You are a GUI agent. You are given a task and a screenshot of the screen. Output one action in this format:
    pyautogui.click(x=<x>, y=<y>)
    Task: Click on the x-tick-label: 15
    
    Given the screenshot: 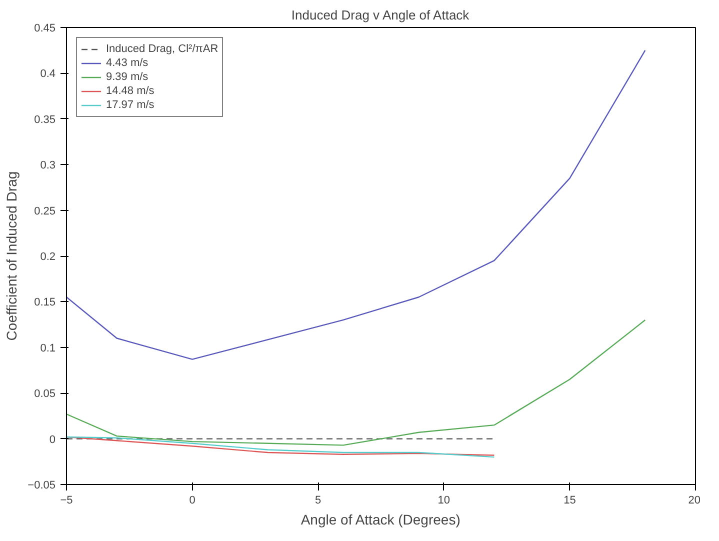 What is the action you would take?
    pyautogui.click(x=570, y=500)
    